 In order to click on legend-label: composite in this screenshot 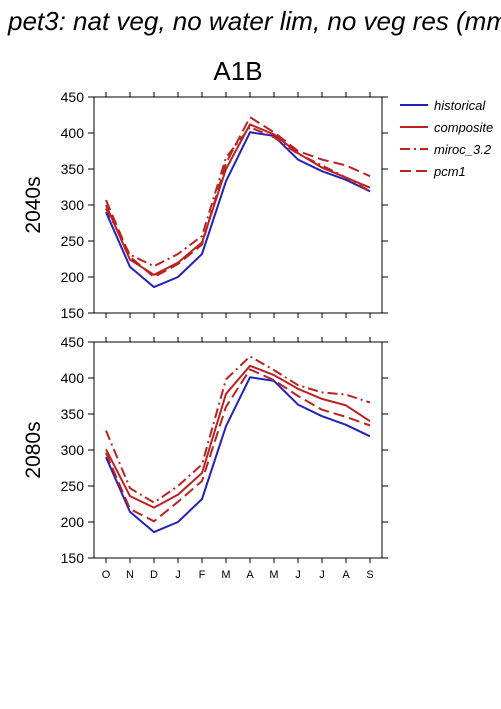, I will do `click(463, 127)`.